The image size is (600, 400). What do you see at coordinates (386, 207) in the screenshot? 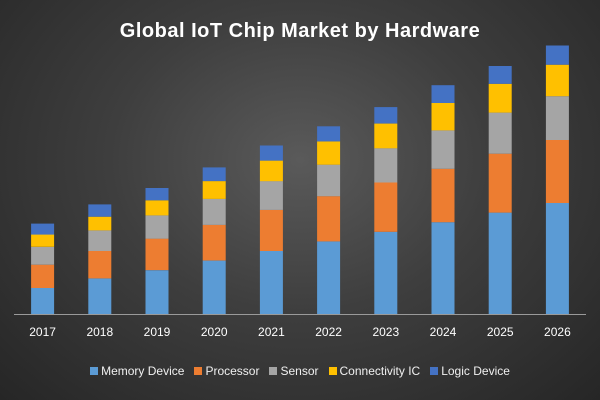
I see `bar-segment-processor-2023` at bounding box center [386, 207].